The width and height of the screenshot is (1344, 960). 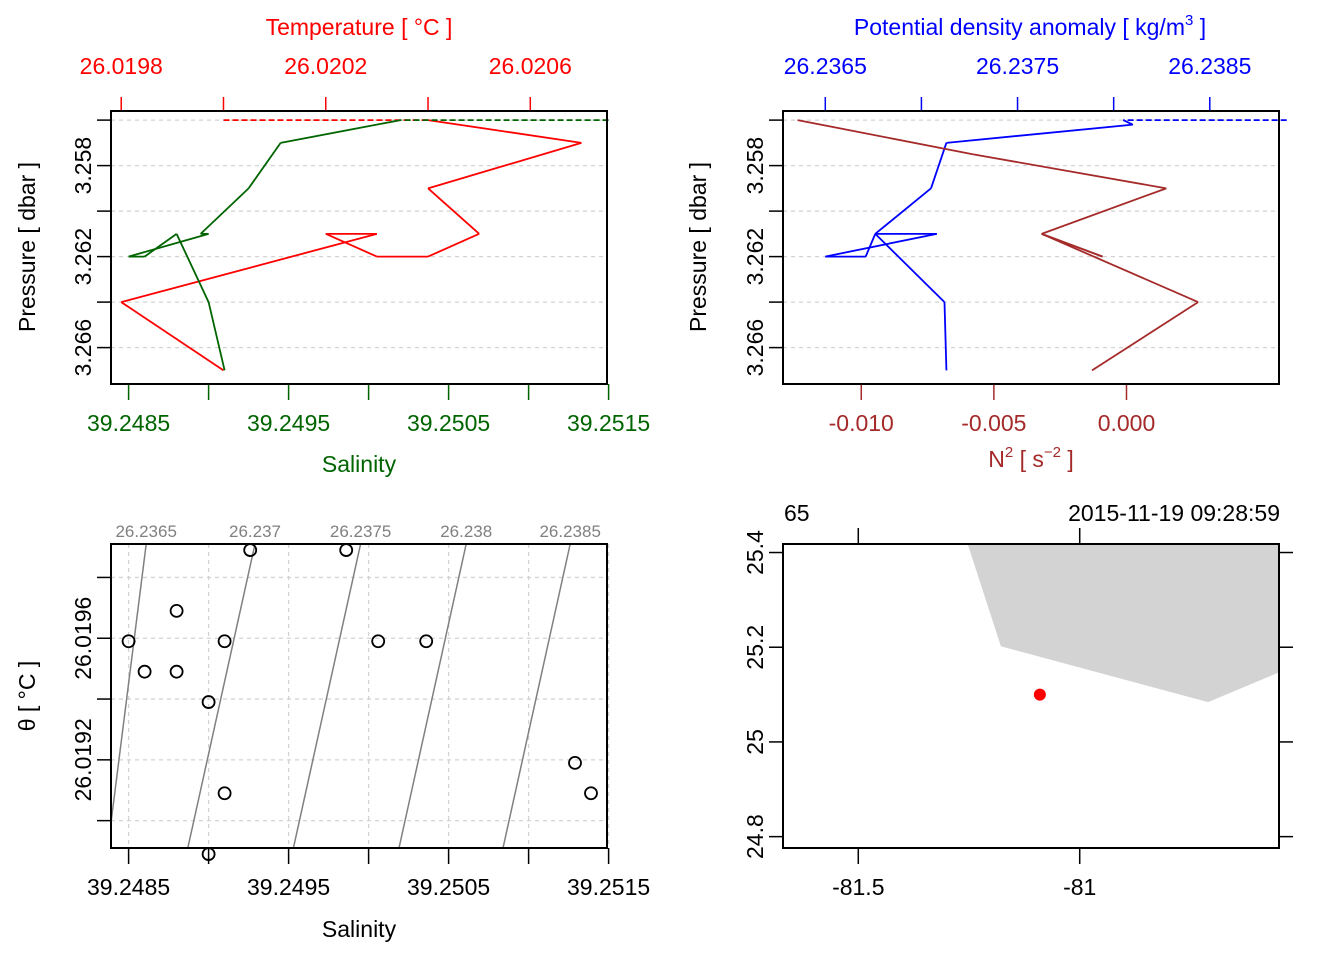 I want to click on bottom-tick-label: 0.000, so click(x=1127, y=423).